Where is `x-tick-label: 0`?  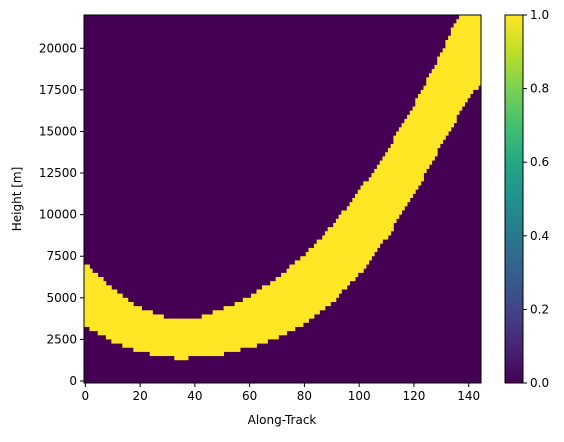
x-tick-label: 0 is located at coordinates (86, 396).